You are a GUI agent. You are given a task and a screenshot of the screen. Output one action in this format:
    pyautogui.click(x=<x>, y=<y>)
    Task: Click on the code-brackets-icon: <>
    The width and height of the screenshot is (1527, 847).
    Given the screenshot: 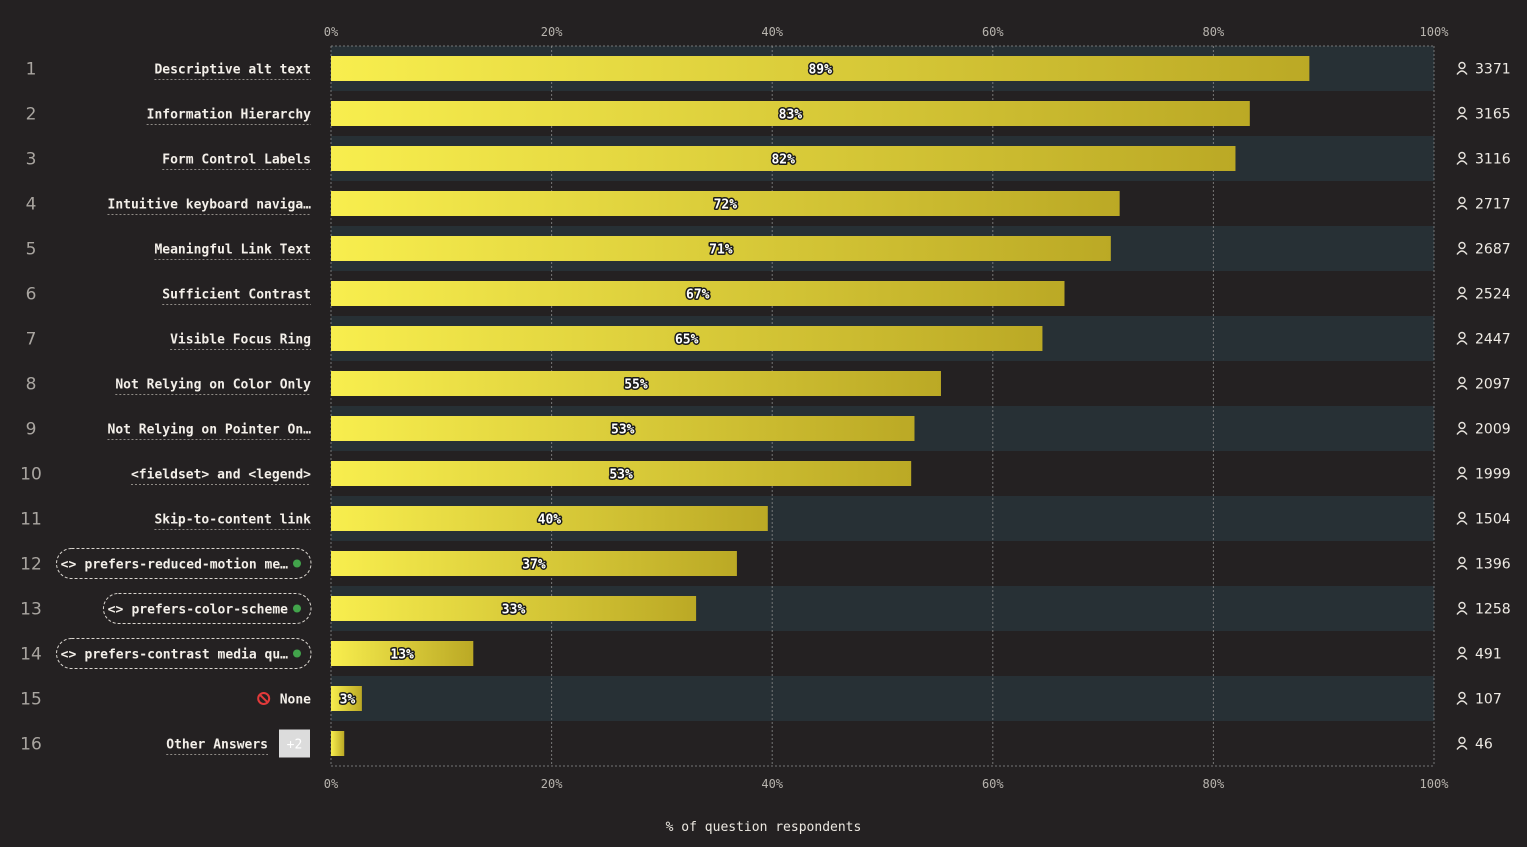 What is the action you would take?
    pyautogui.click(x=116, y=610)
    